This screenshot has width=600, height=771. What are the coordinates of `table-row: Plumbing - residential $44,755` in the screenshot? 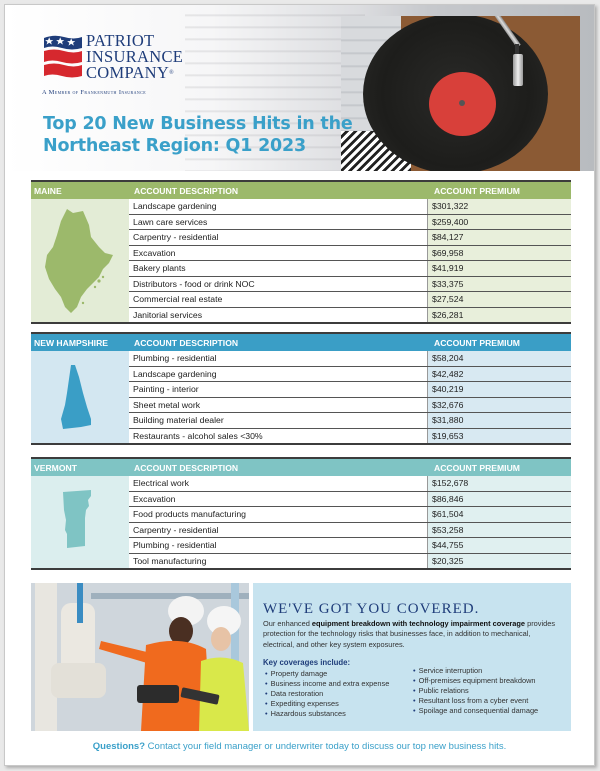 It's located at (350, 546).